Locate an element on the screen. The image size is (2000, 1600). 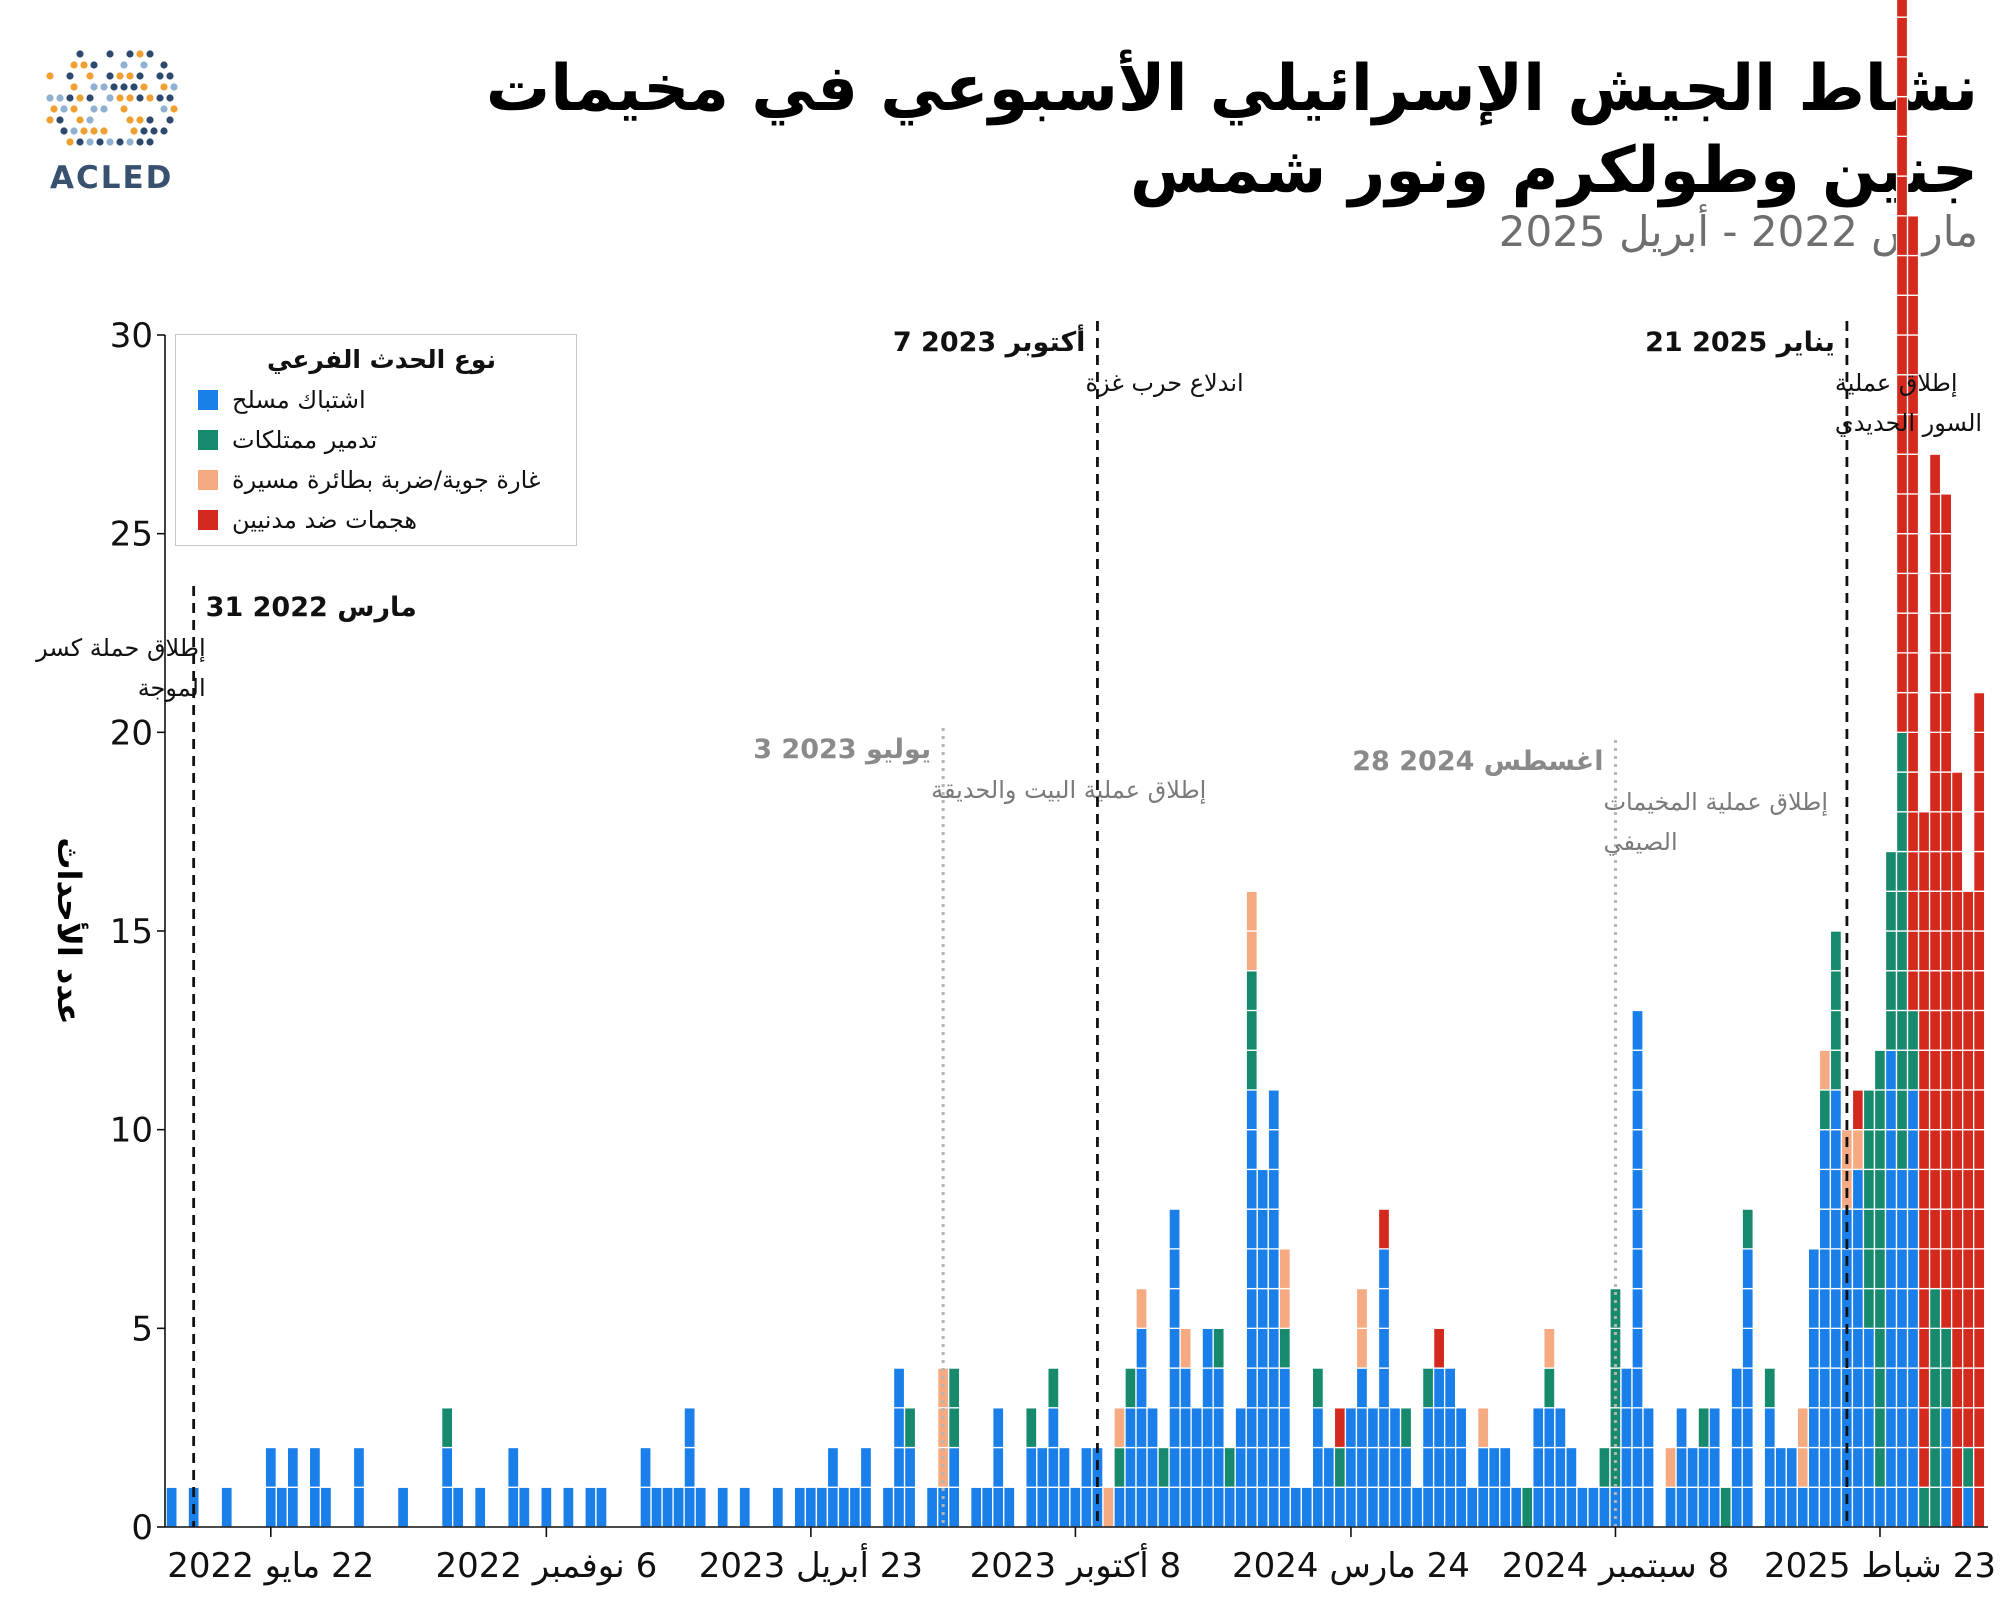
legend-label: تدمير ممتلكات is located at coordinates (305, 440).